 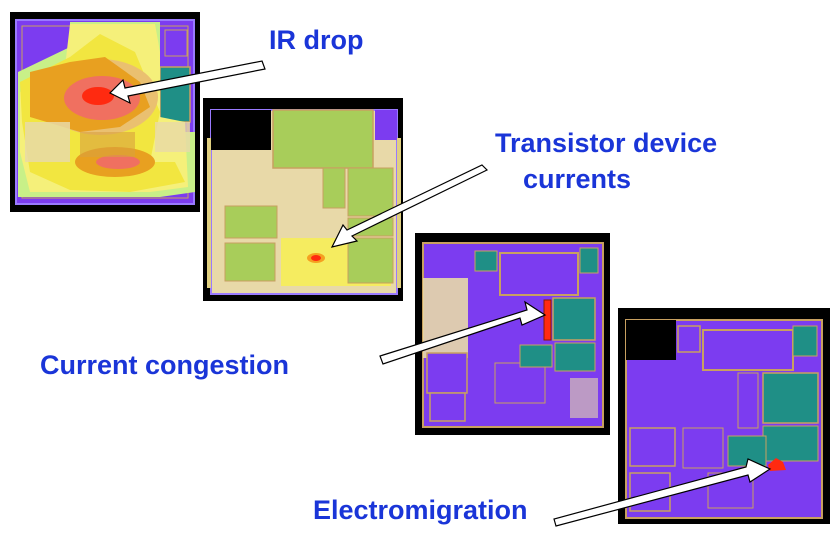 I want to click on ir-drop-heatmap, so click(x=105, y=112).